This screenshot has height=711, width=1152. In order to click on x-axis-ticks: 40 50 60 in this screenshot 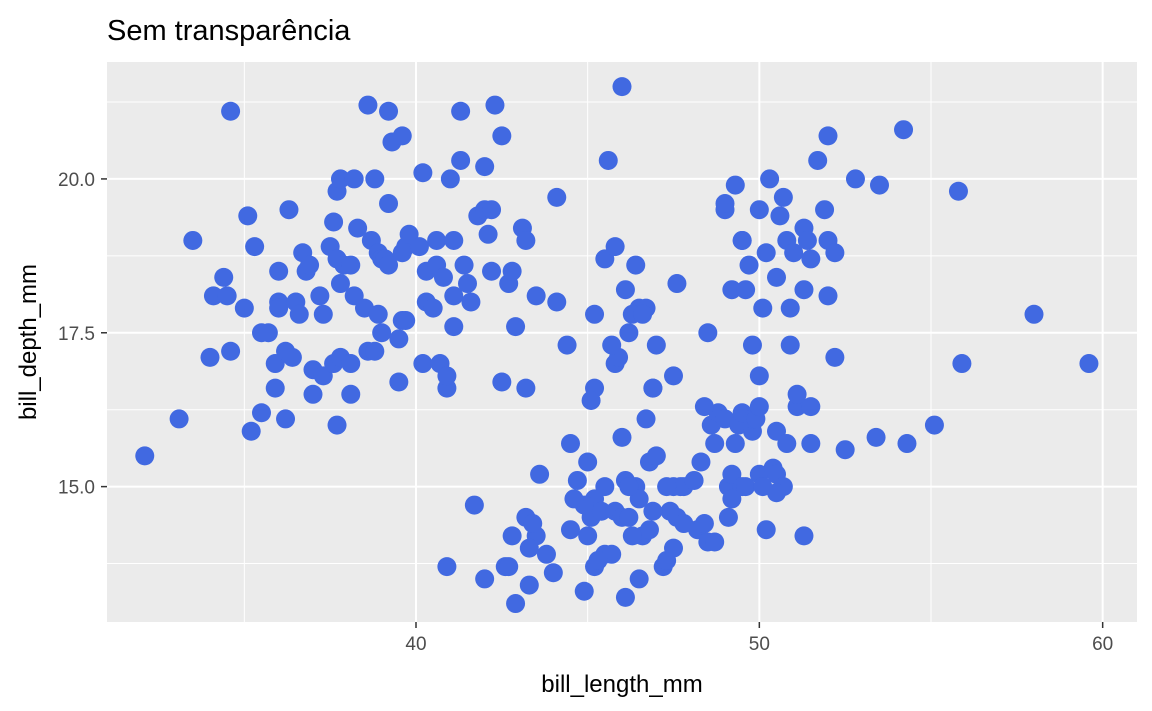, I will do `click(759, 638)`.